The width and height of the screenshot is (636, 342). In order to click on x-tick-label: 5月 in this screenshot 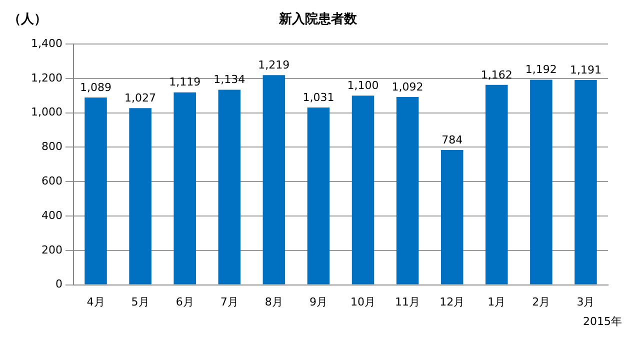, I will do `click(140, 301)`.